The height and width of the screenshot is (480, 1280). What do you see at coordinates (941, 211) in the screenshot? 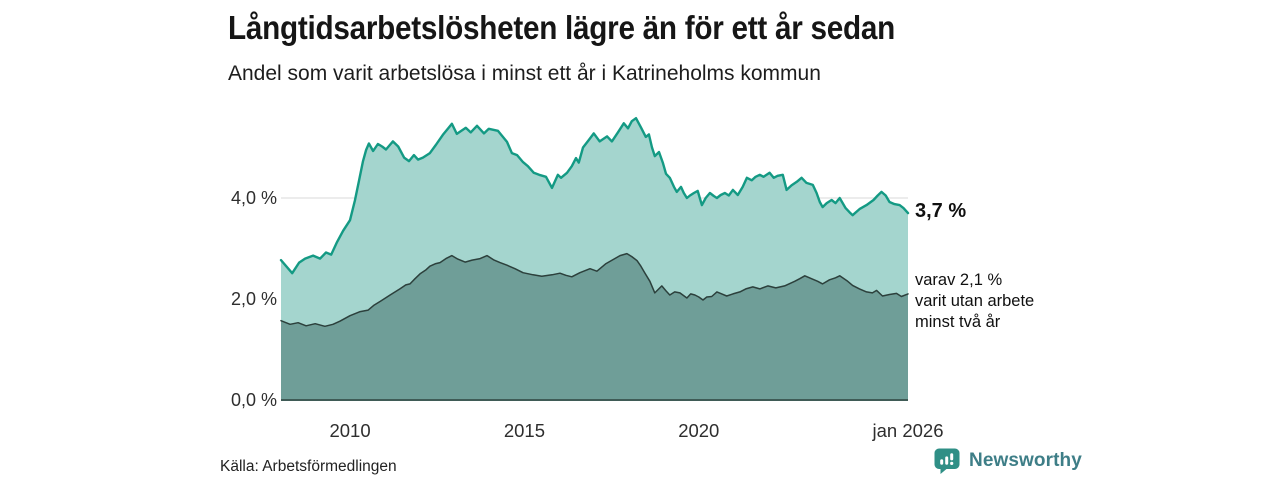
I see `series-total-end-label: 3,7 %` at bounding box center [941, 211].